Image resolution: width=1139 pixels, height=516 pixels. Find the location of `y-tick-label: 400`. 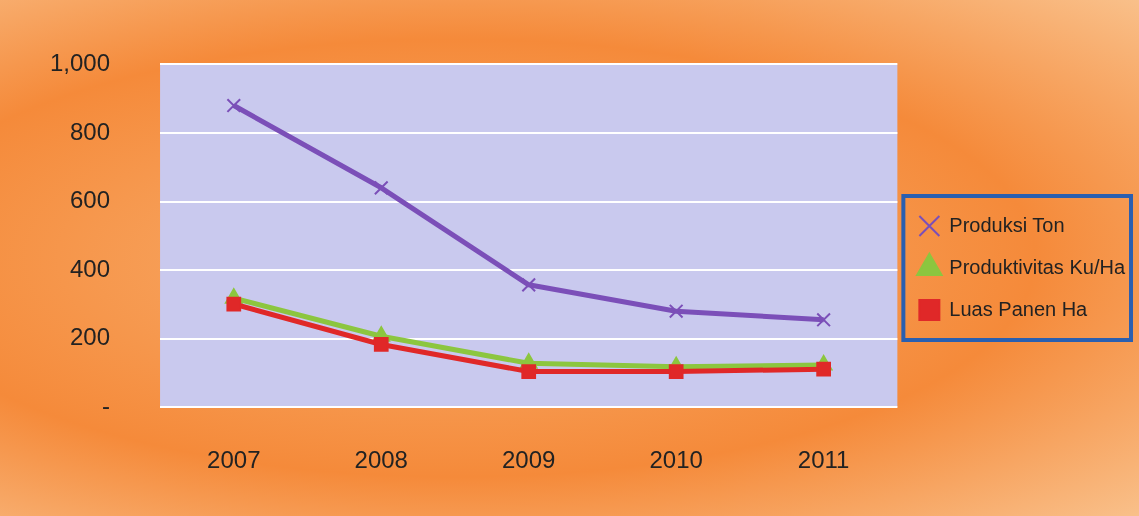

y-tick-label: 400 is located at coordinates (90, 268).